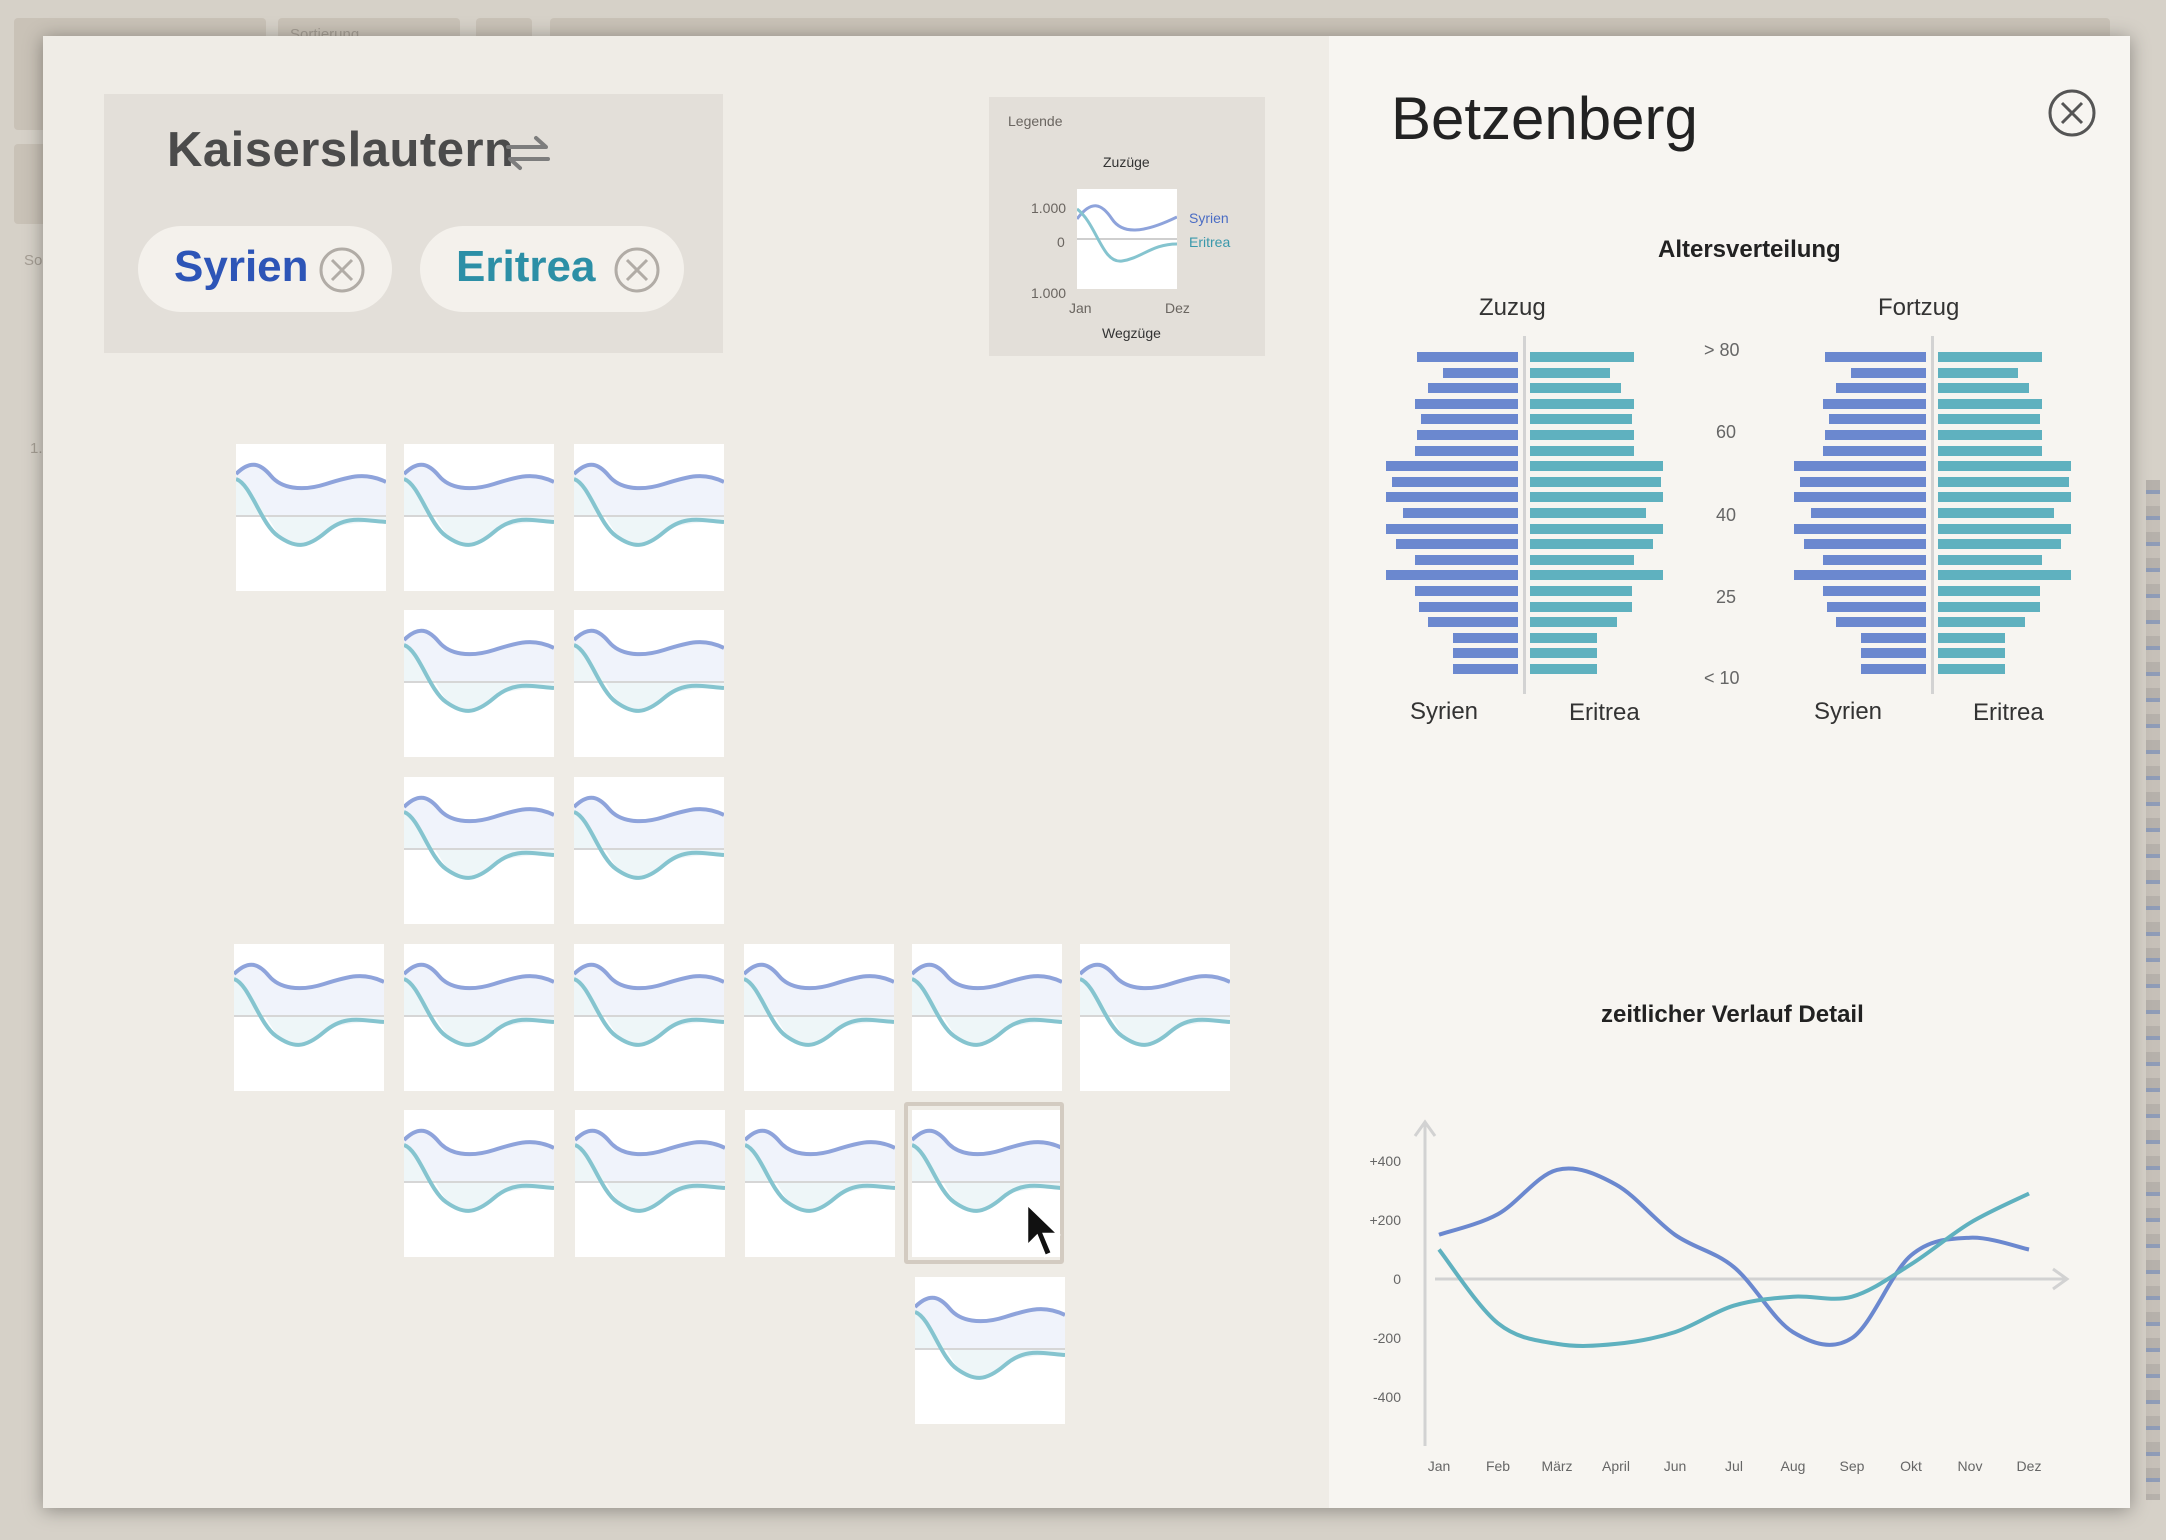  Describe the element at coordinates (1210, 242) in the screenshot. I see `legend-series-eritrea: Eritrea` at that location.